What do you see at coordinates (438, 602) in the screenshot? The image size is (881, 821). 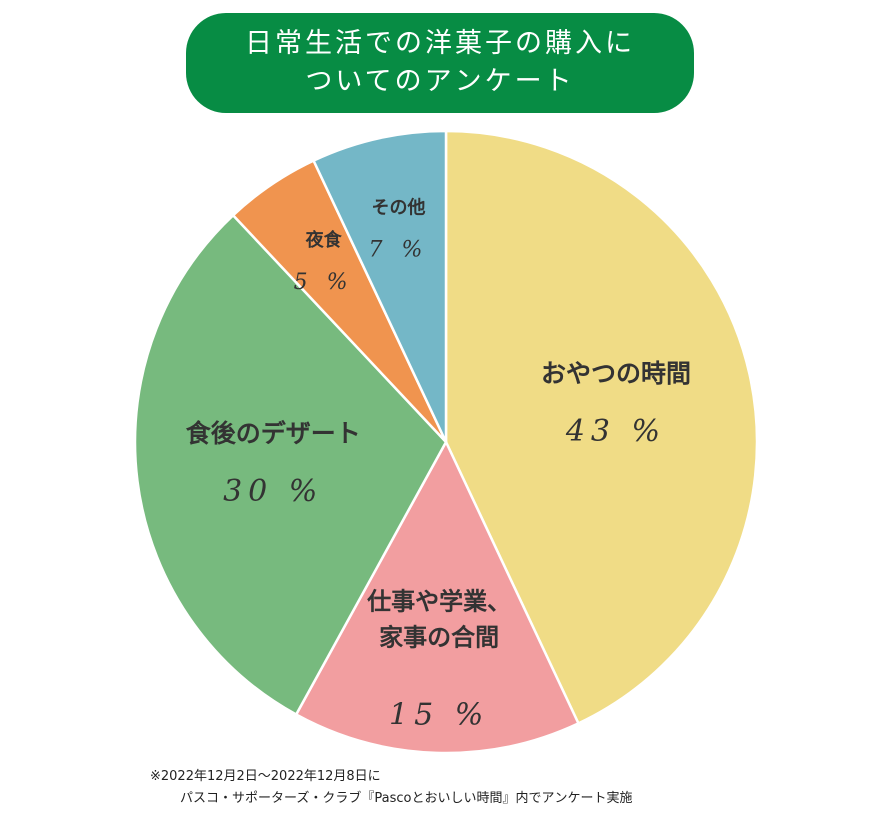 I see `slice-label-between-work-line-1: 仕事や学業、` at bounding box center [438, 602].